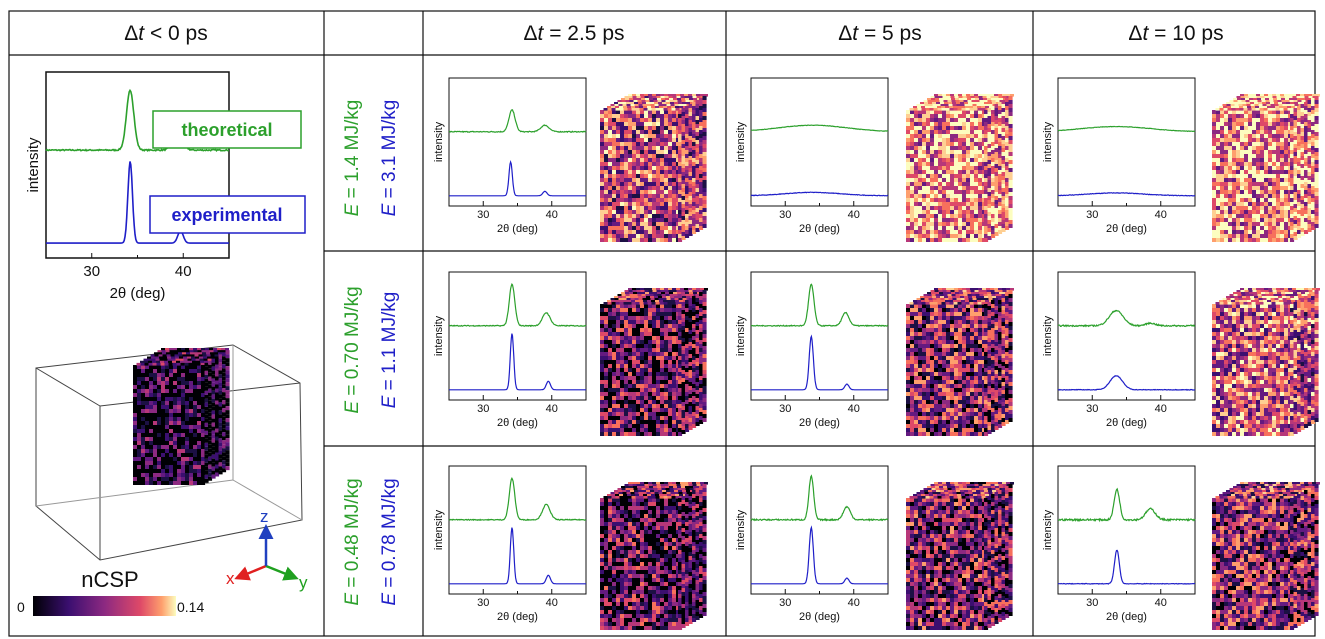 This screenshot has height=639, width=1325. Describe the element at coordinates (230, 578) in the screenshot. I see `x-axis-label: x` at that location.